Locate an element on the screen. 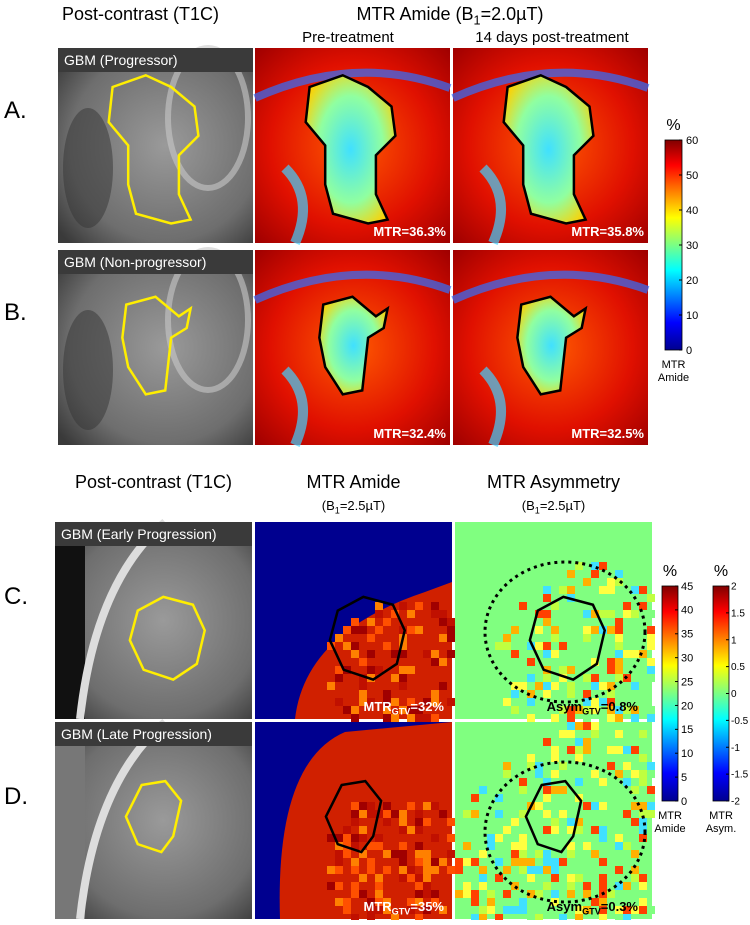 The image size is (750, 925). colorbar-caption: Asym. is located at coordinates (721, 829).